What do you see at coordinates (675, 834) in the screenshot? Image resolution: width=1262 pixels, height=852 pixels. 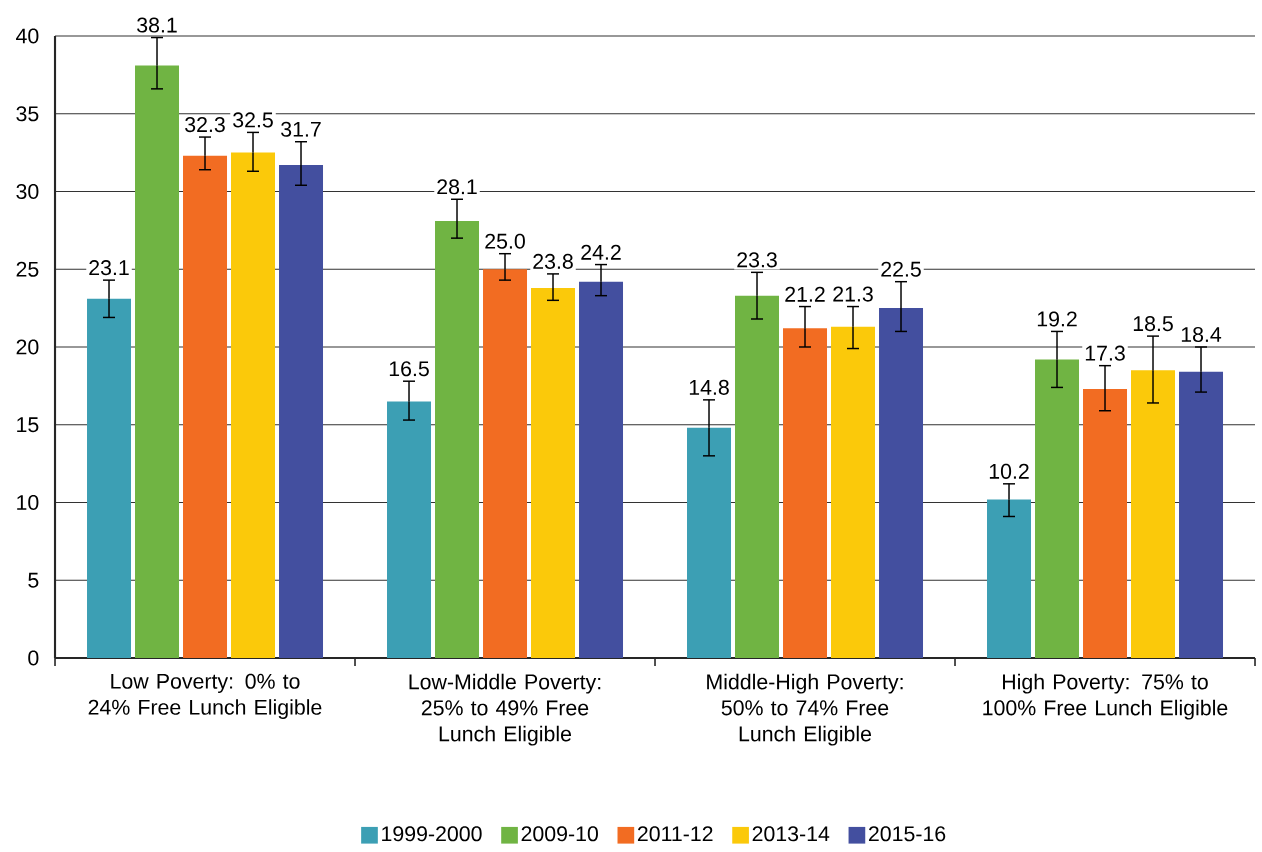 I see `legend-label: 2011-12` at bounding box center [675, 834].